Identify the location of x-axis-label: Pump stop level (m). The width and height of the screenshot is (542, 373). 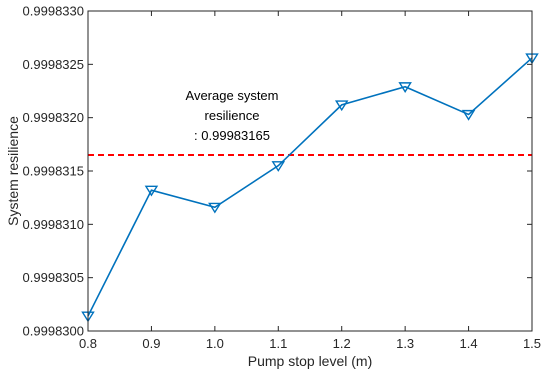
(310, 361).